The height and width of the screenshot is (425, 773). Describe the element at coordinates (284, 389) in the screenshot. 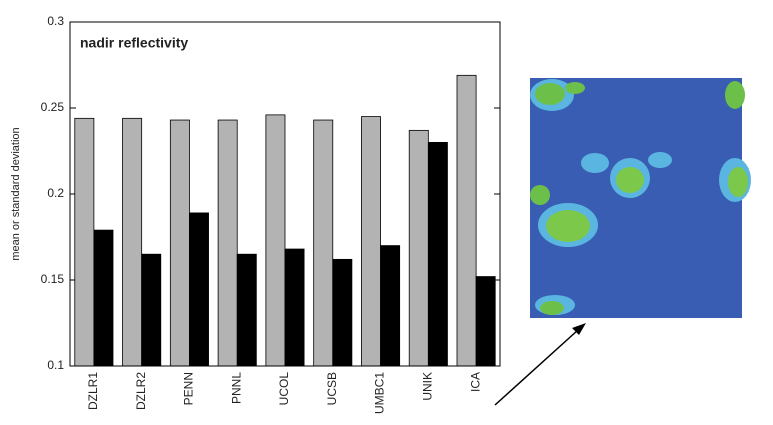

I see `x-tick-label: UCOL` at that location.